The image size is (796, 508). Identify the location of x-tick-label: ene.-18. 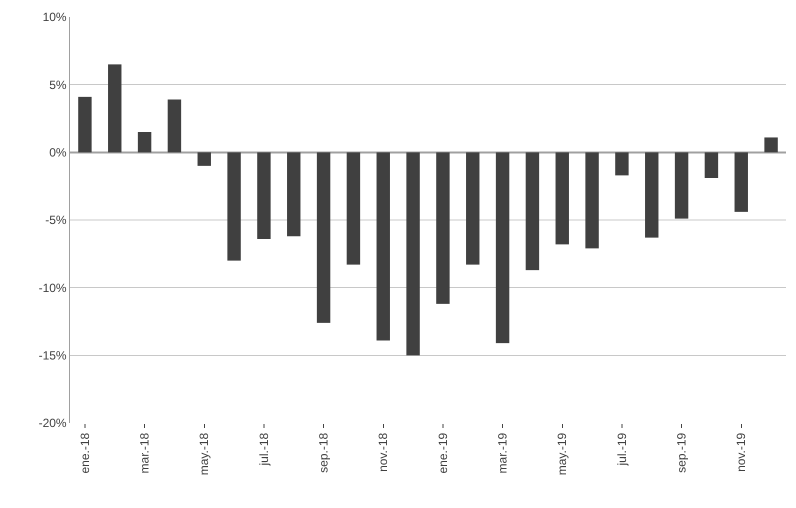
(85, 453).